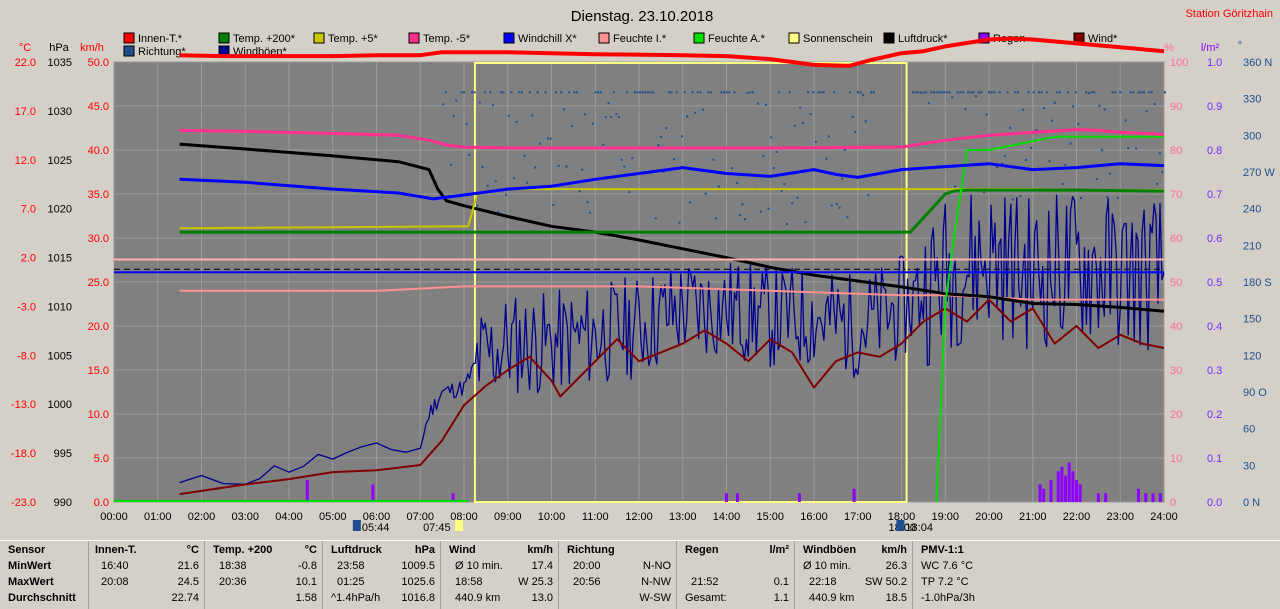 The height and width of the screenshot is (609, 1280). I want to click on legend-label: Richtung*, so click(162, 52).